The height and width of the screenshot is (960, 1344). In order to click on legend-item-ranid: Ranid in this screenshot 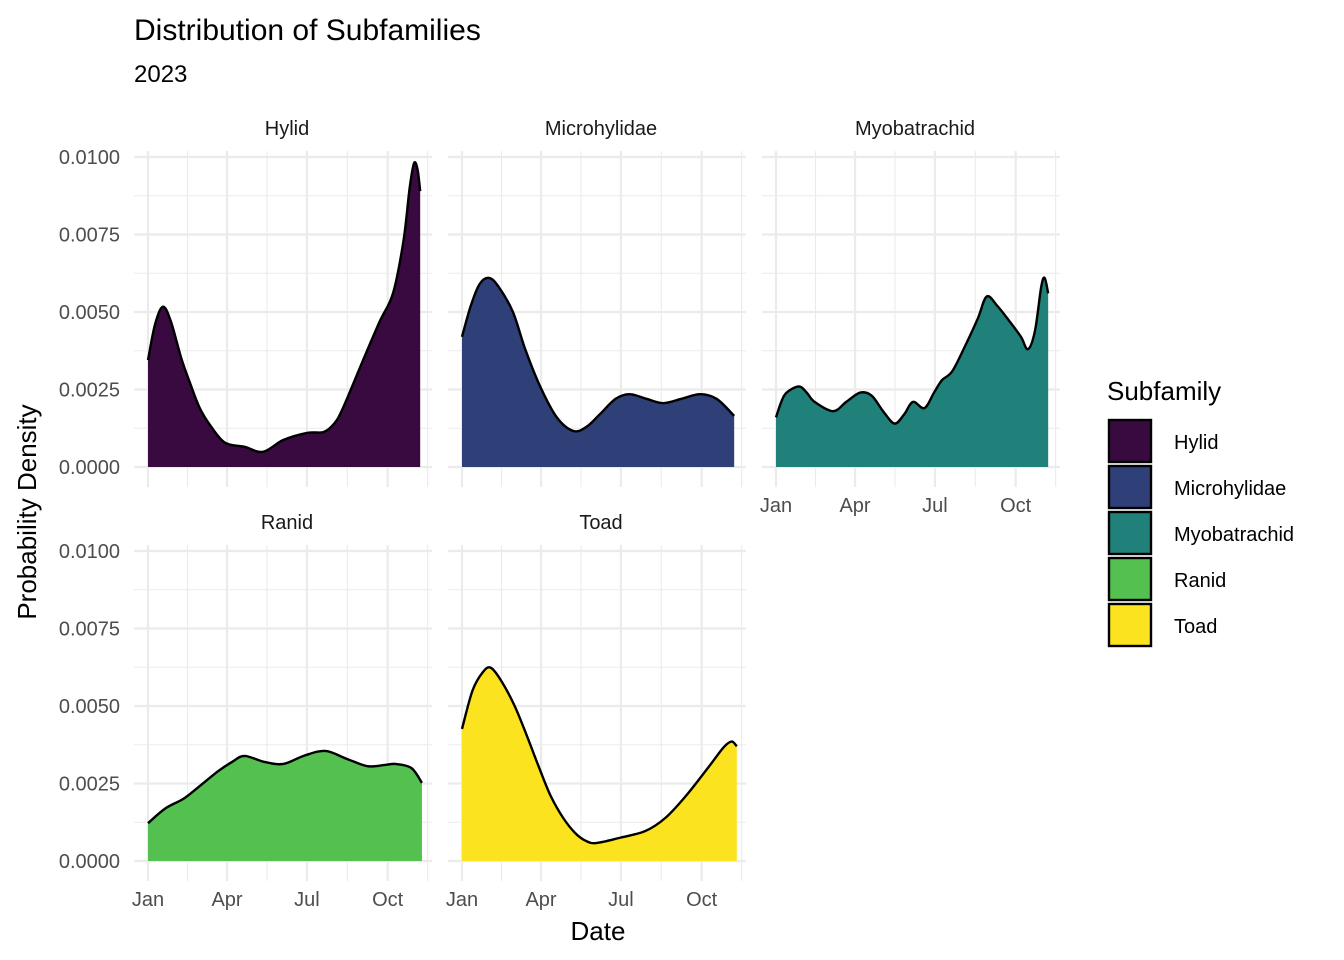, I will do `click(1166, 579)`.